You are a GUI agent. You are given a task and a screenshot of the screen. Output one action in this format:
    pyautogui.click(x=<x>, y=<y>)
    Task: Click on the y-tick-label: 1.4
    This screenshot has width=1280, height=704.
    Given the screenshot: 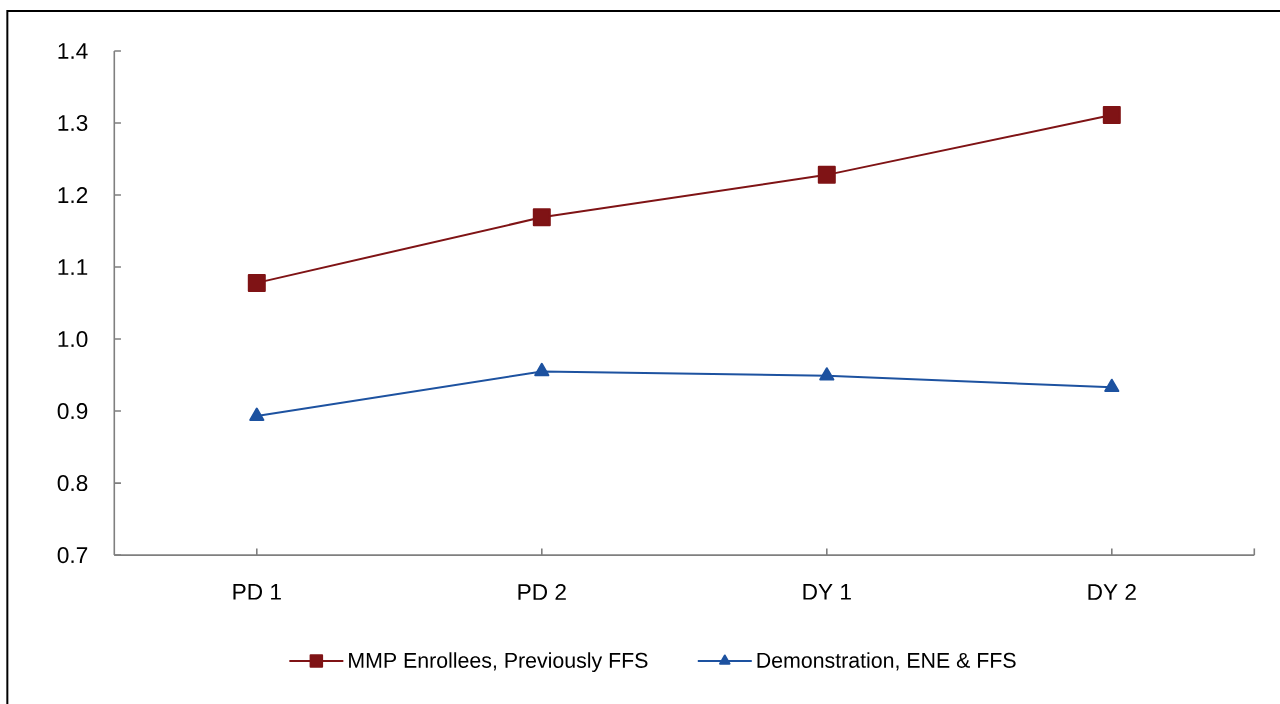 What is the action you would take?
    pyautogui.click(x=73, y=51)
    